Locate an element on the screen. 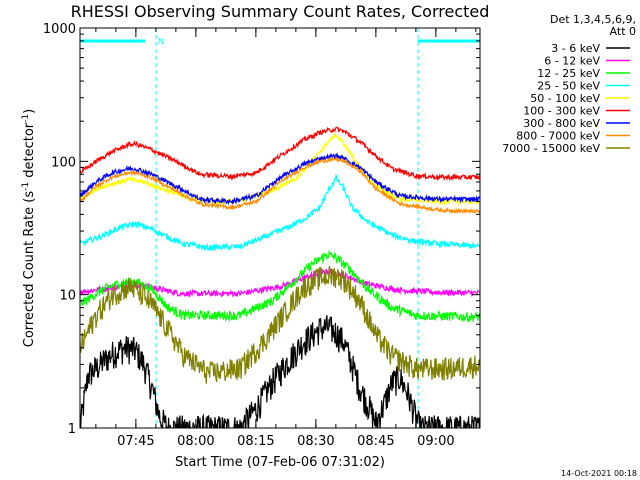 This screenshot has height=480, width=640. legend-label: 12 - 25 keV is located at coordinates (568, 73).